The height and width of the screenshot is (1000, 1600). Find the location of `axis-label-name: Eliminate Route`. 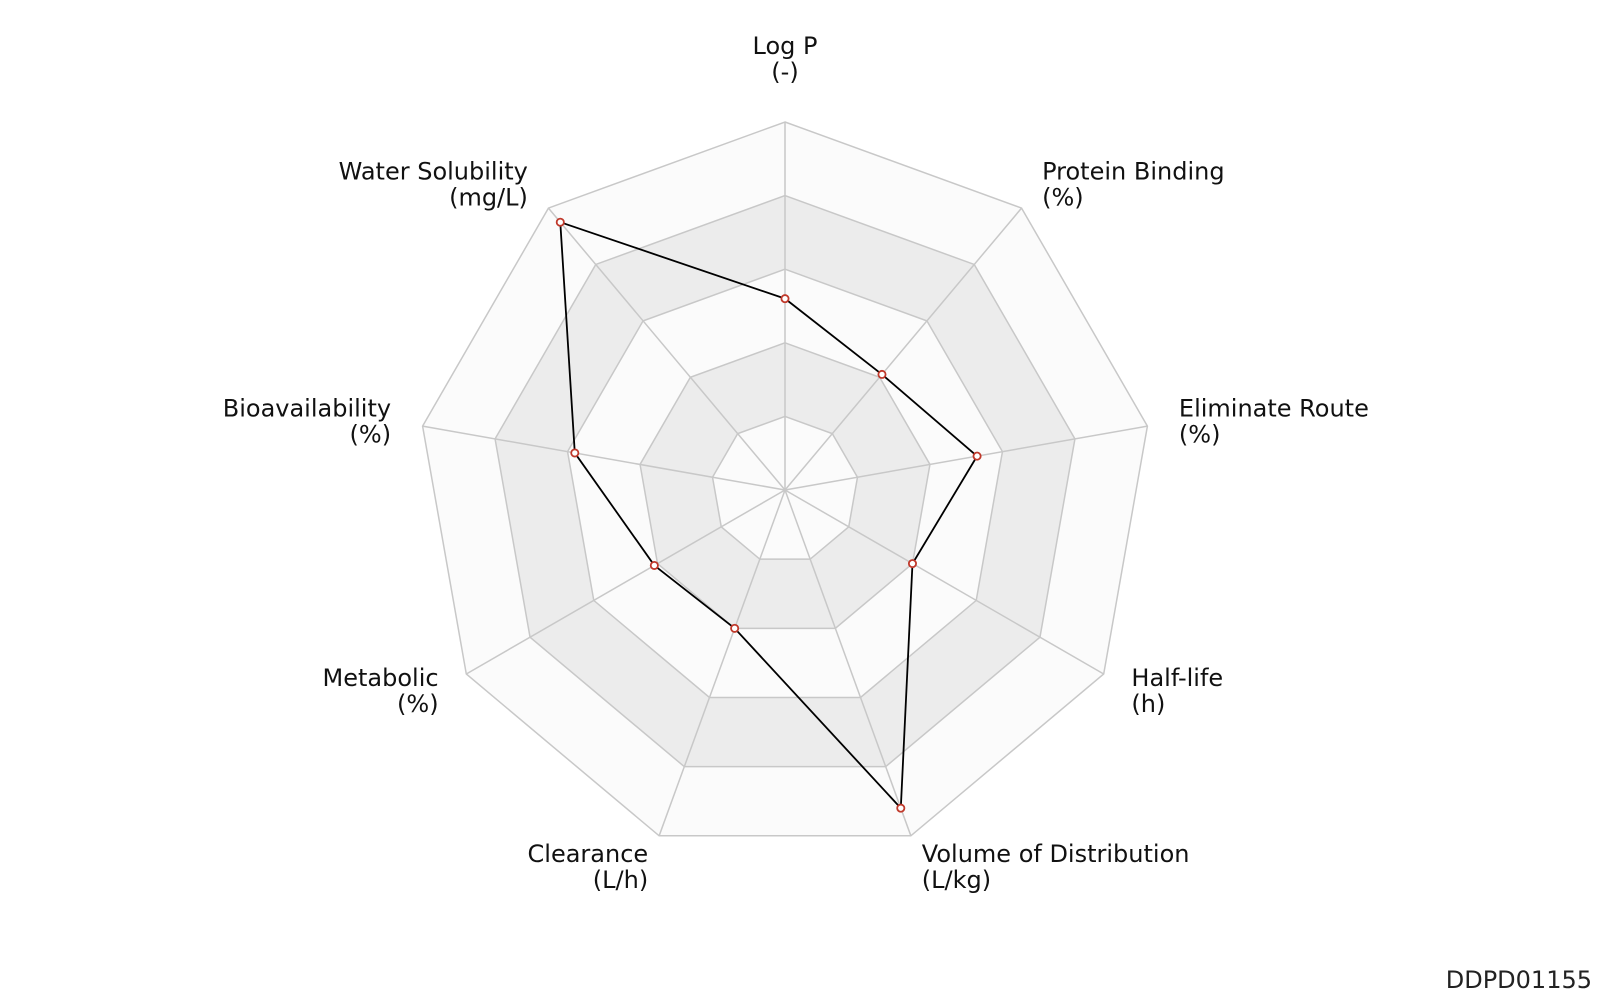

axis-label-name: Eliminate Route is located at coordinates (1274, 409).